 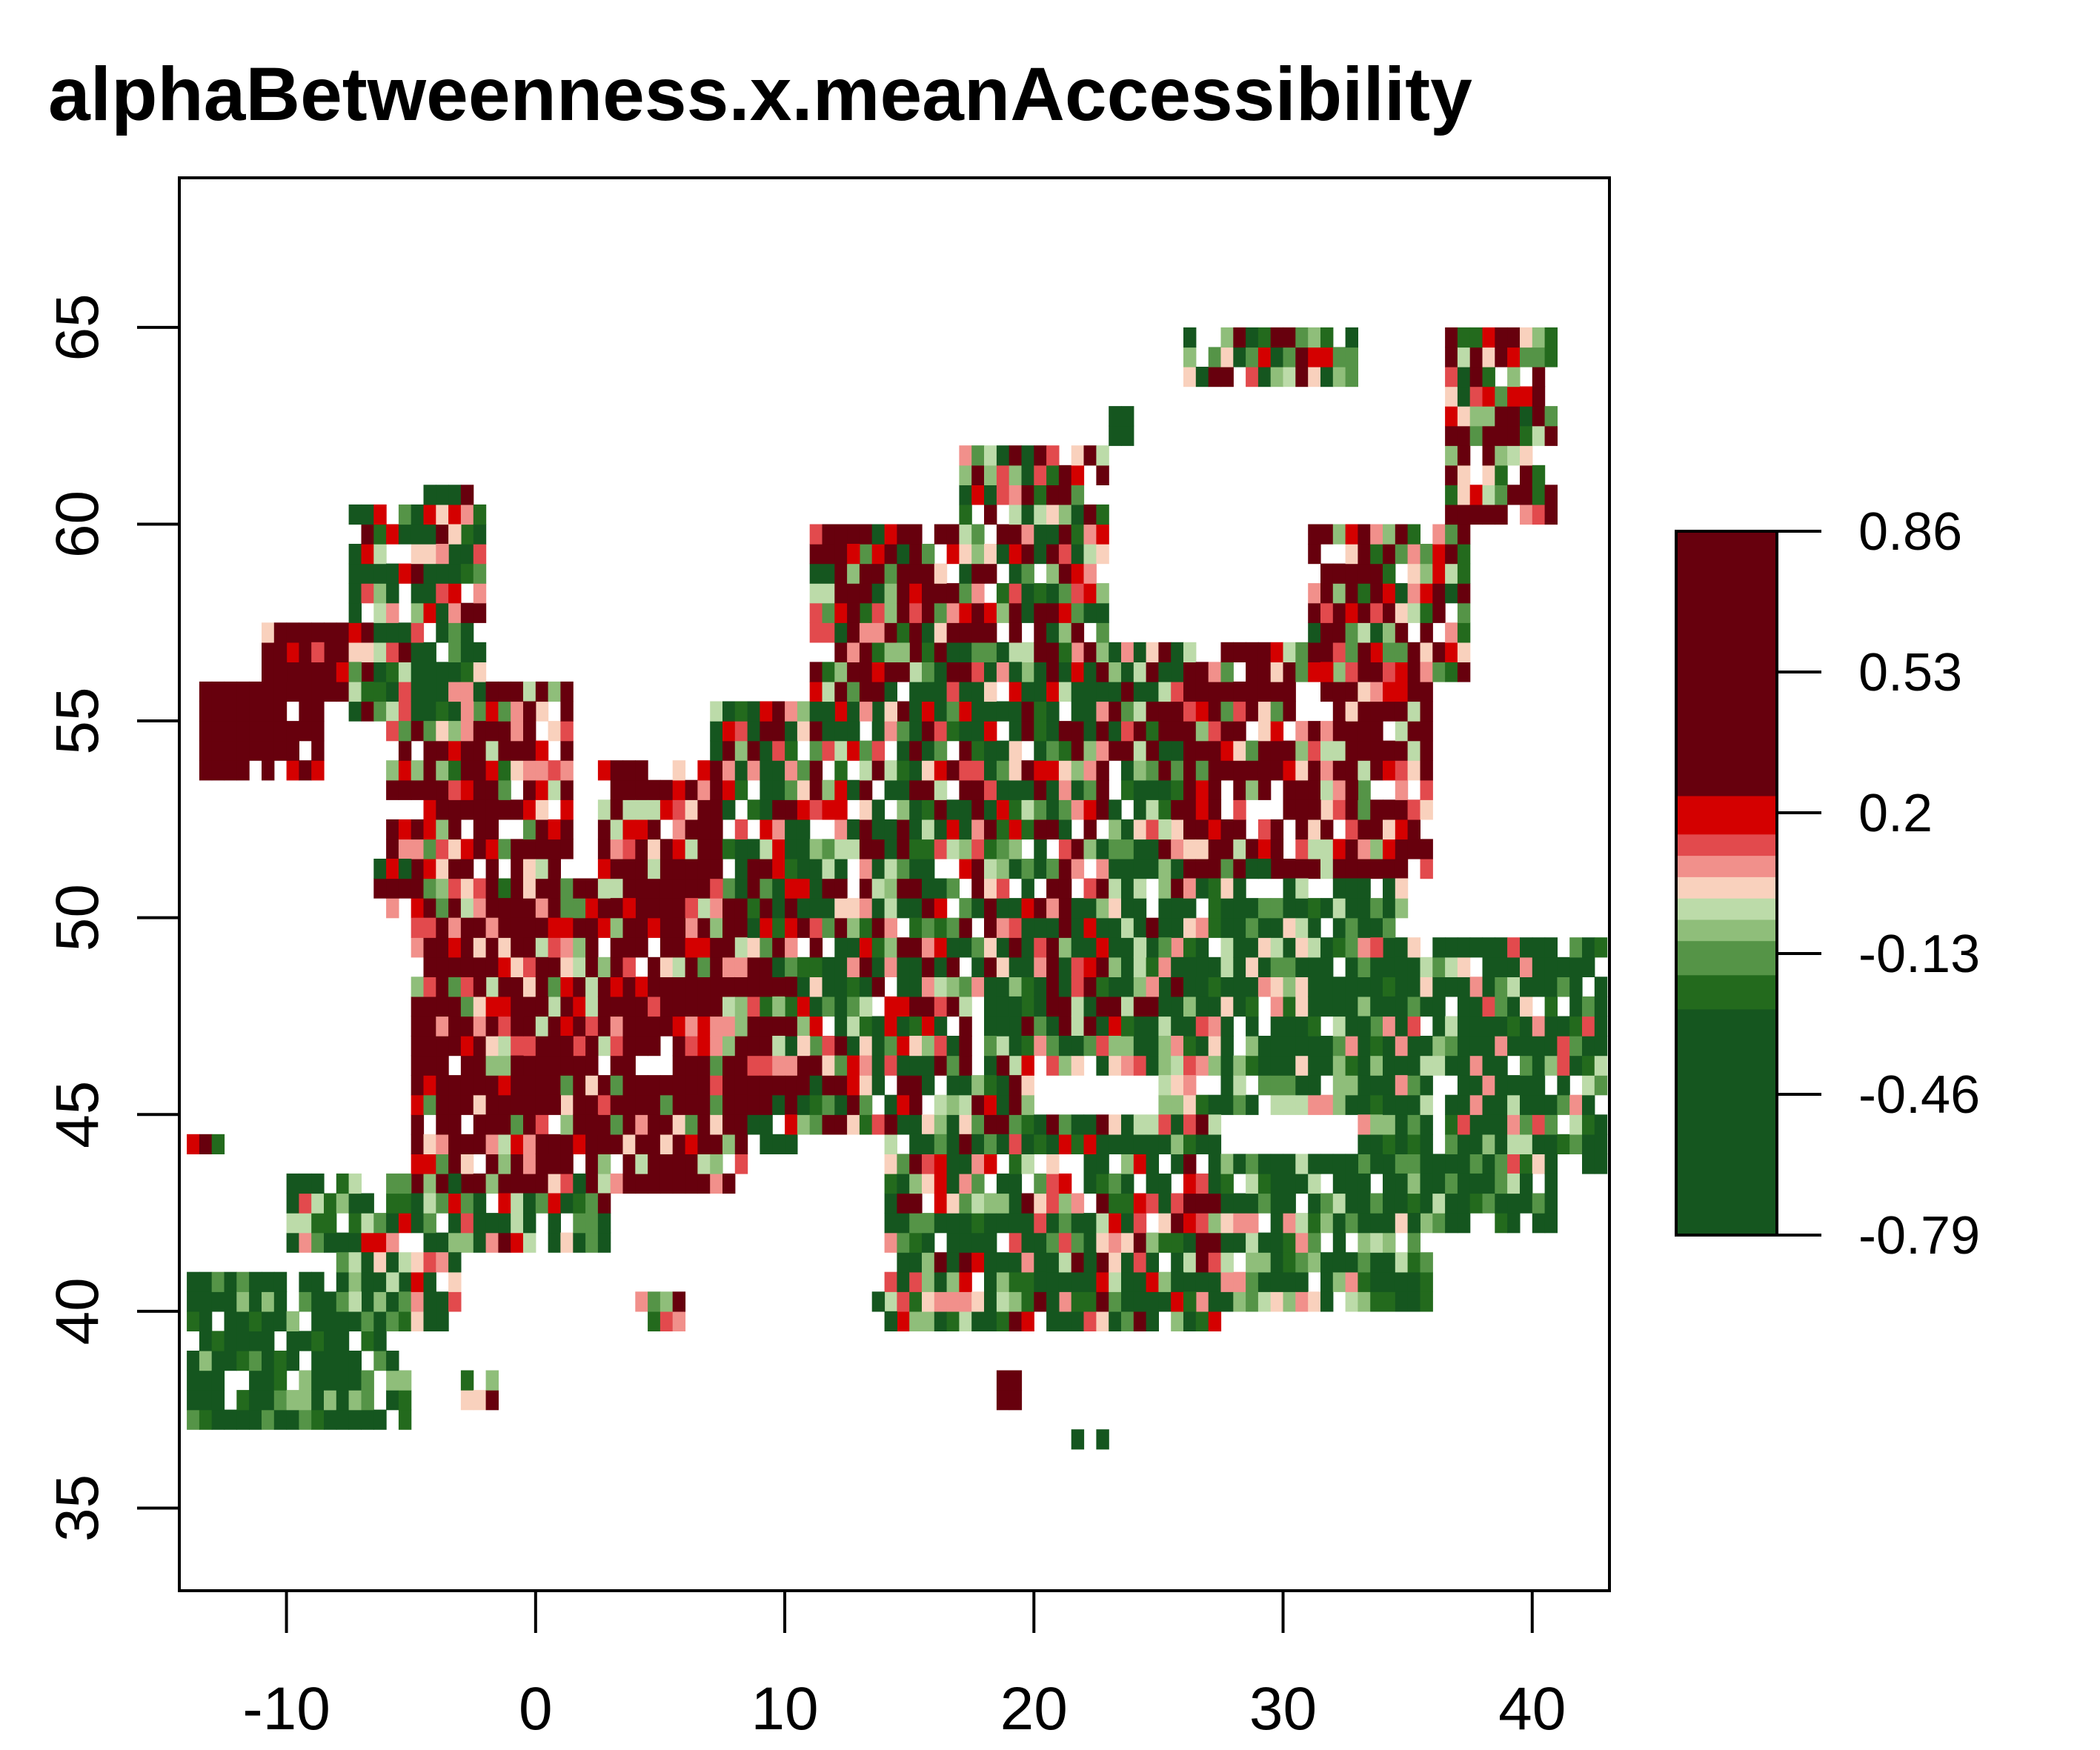 What do you see at coordinates (1727, 883) in the screenshot?
I see `legend-frame` at bounding box center [1727, 883].